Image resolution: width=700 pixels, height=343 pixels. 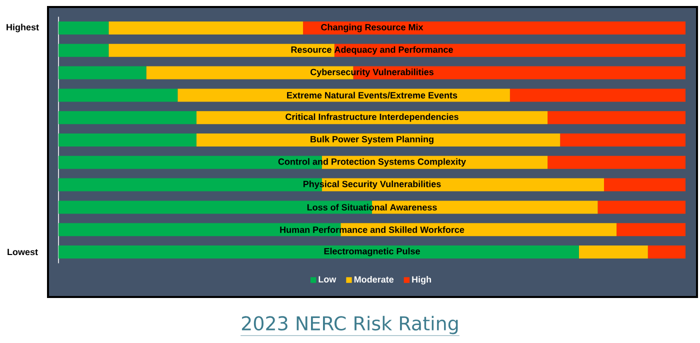 What do you see at coordinates (372, 28) in the screenshot?
I see `y-tick-label: Changing Resource Mix` at bounding box center [372, 28].